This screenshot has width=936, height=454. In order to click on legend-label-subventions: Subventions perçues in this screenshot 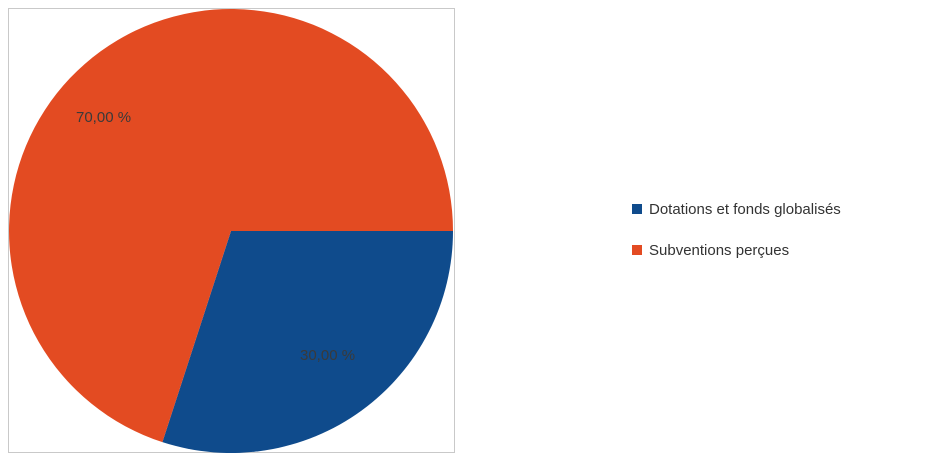, I will do `click(719, 250)`.